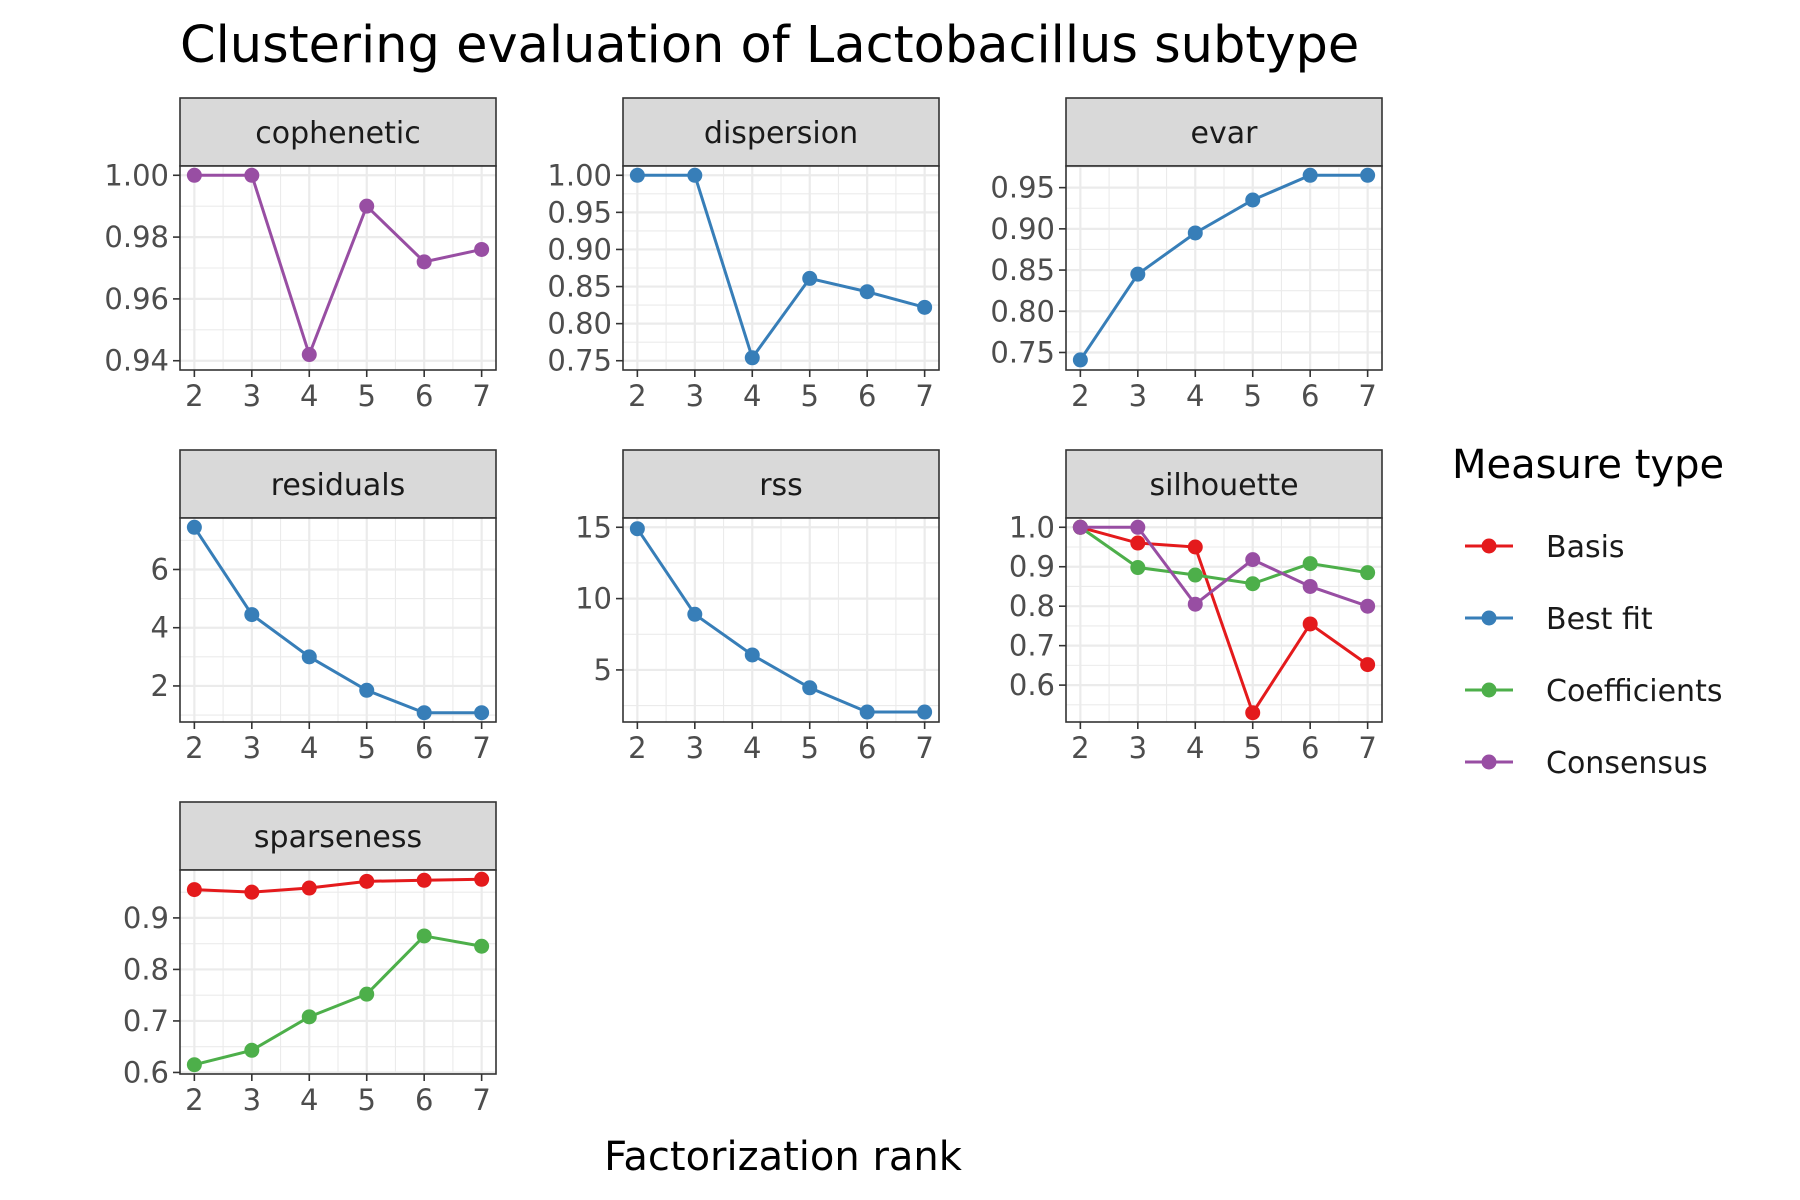  I want to click on series-residuals-best-fit, so click(338, 620).